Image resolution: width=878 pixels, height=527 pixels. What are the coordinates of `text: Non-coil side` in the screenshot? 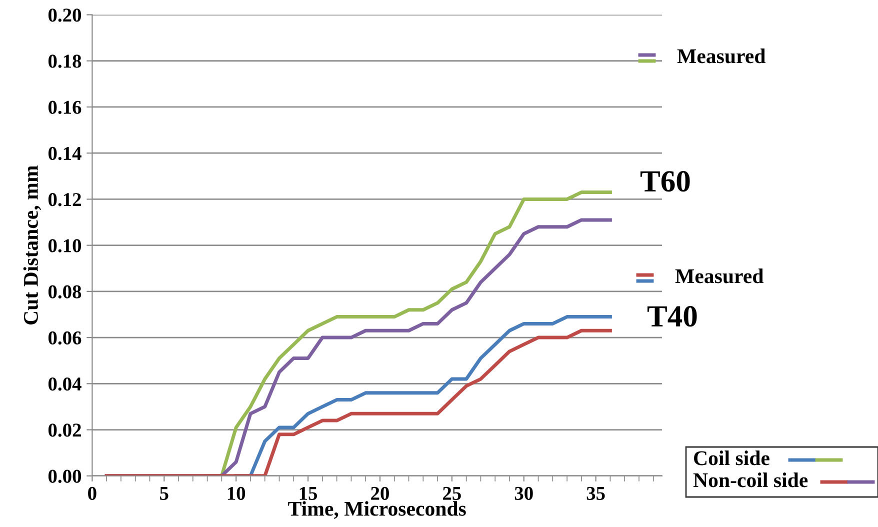 It's located at (750, 480).